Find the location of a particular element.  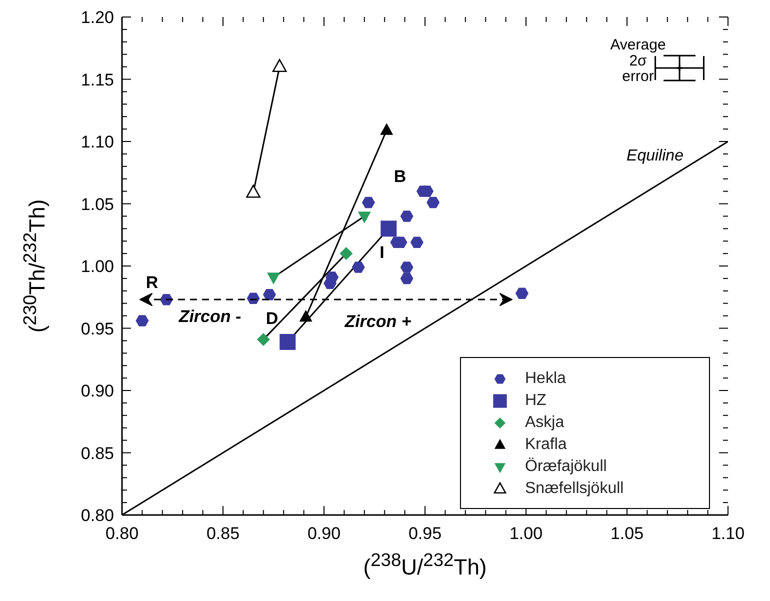

y-tick-label: 1.00 is located at coordinates (97, 266).